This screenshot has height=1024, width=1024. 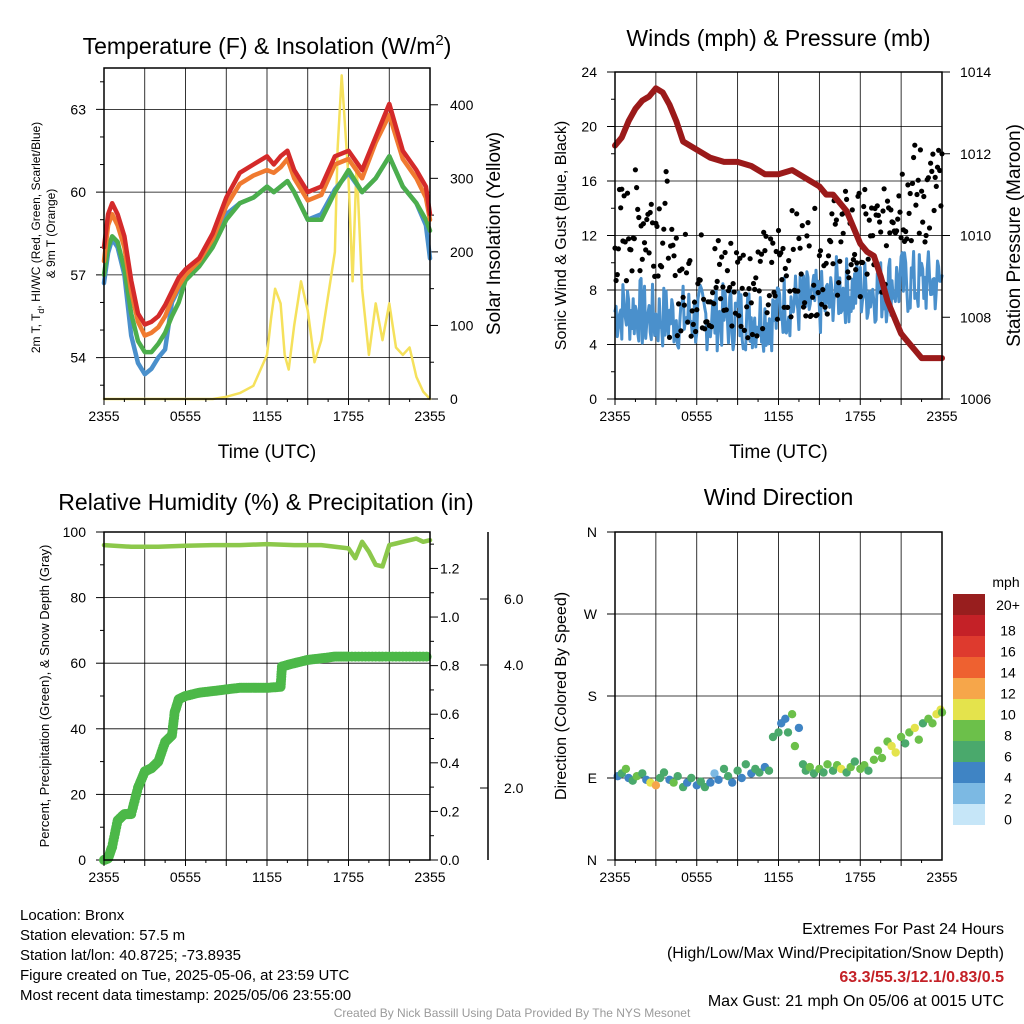 I want to click on temp-ylabel-line2: & 9m T (Orange), so click(x=51, y=234).